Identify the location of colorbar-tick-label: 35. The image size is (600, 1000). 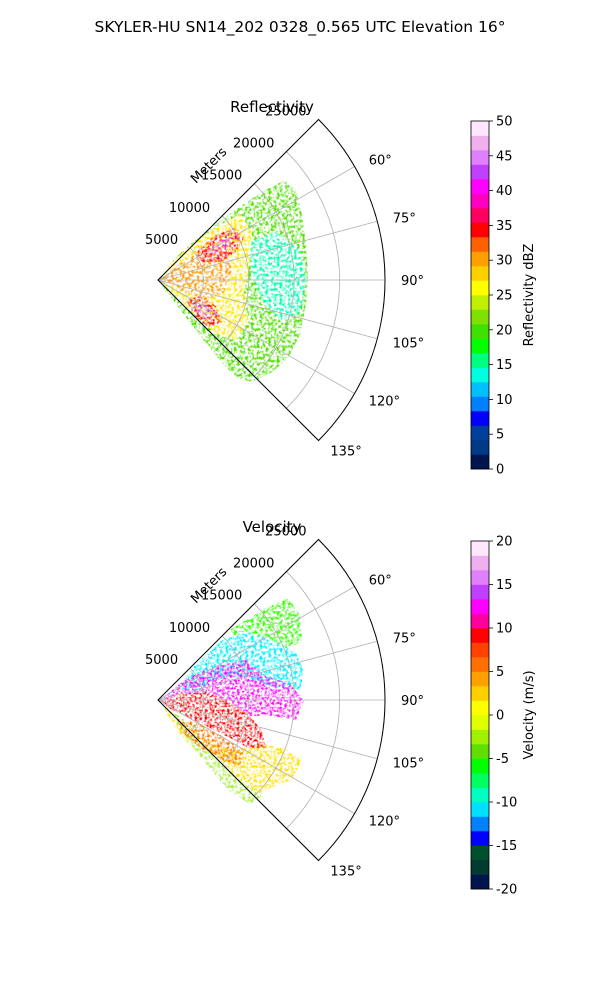
(504, 226).